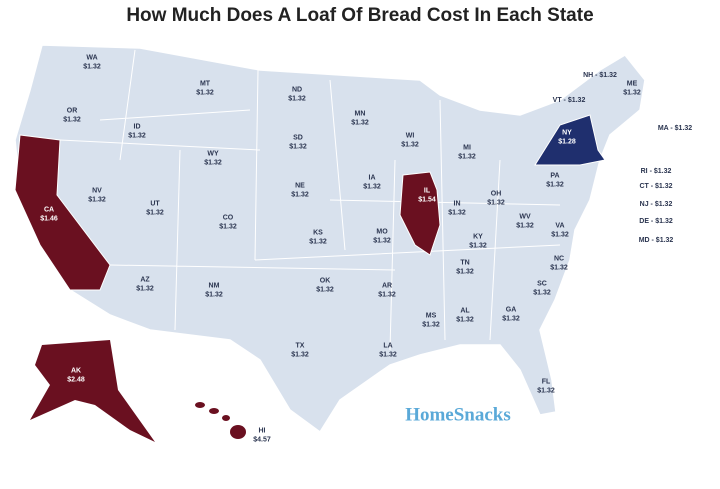 The width and height of the screenshot is (720, 489). I want to click on state-abbr: MN, so click(360, 113).